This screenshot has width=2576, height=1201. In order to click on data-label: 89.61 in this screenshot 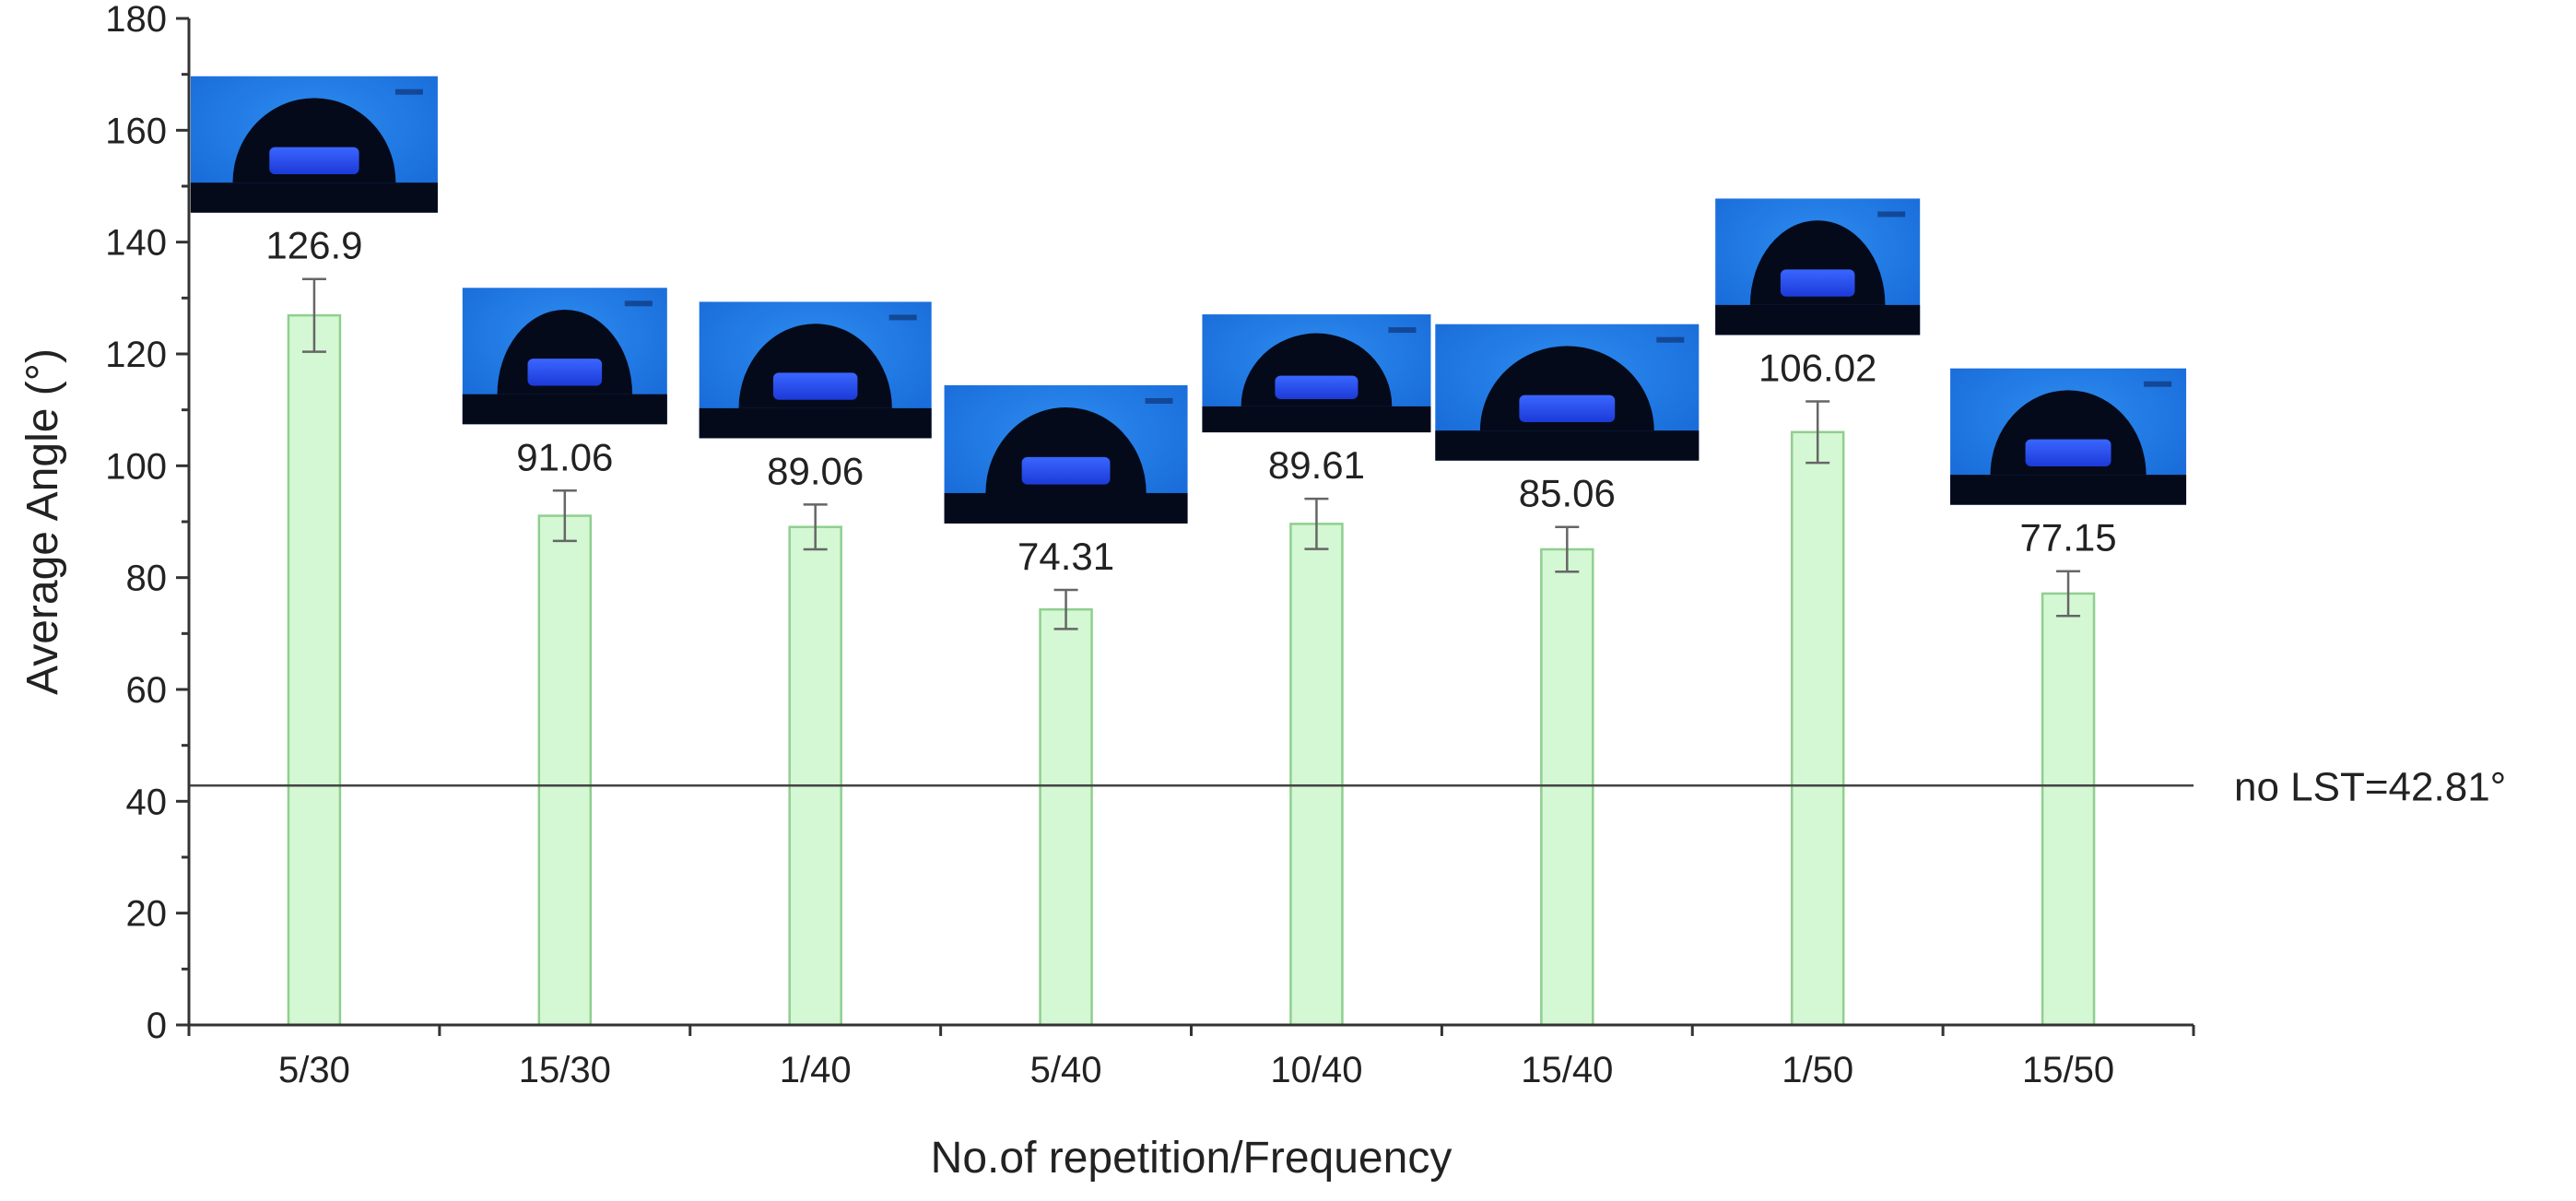, I will do `click(1316, 465)`.